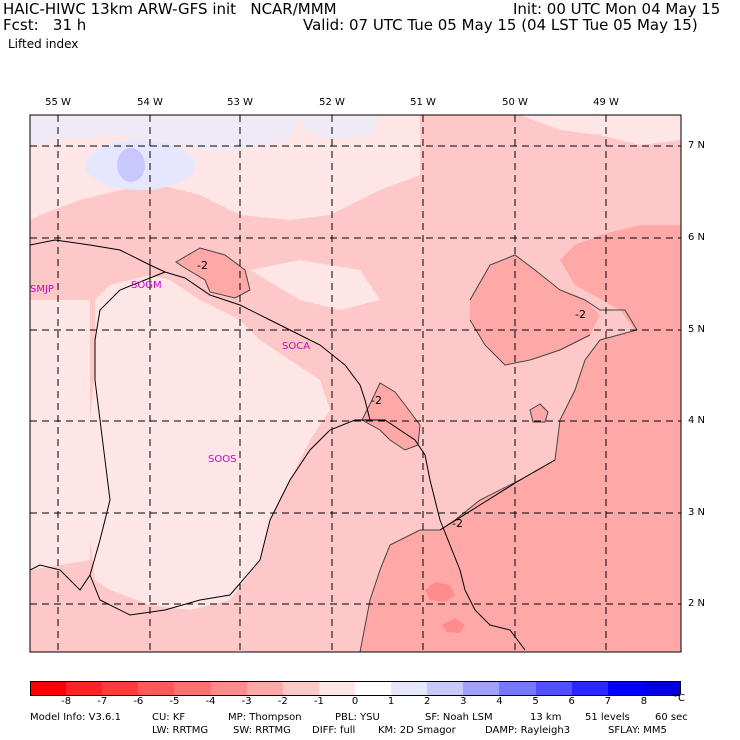  I want to click on shade-small-blob, so click(539, 413).